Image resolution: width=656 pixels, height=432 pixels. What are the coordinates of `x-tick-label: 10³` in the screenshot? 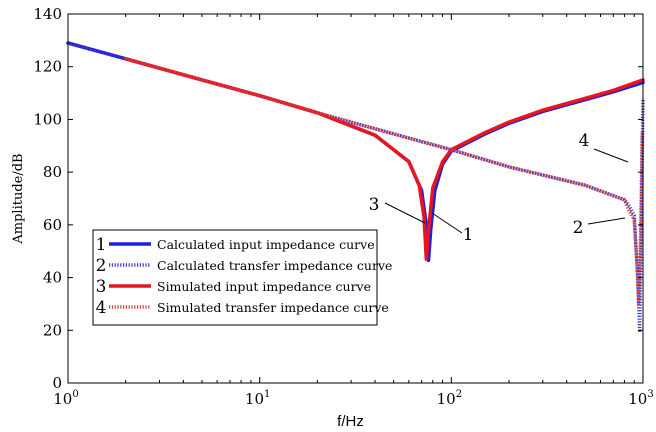 It's located at (640, 398).